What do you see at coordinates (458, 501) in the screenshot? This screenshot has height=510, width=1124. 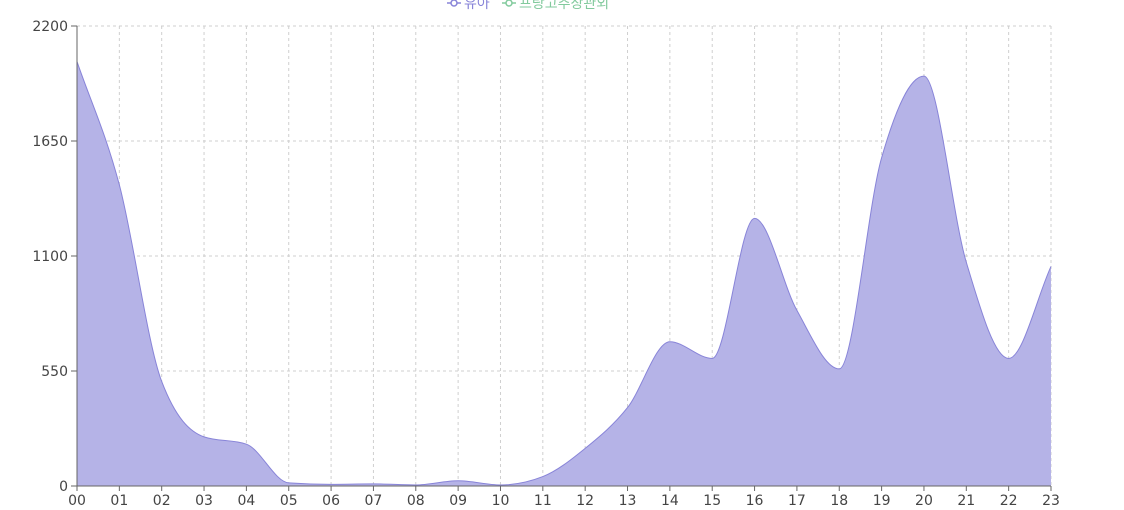 I see `x-tick-label: 09` at bounding box center [458, 501].